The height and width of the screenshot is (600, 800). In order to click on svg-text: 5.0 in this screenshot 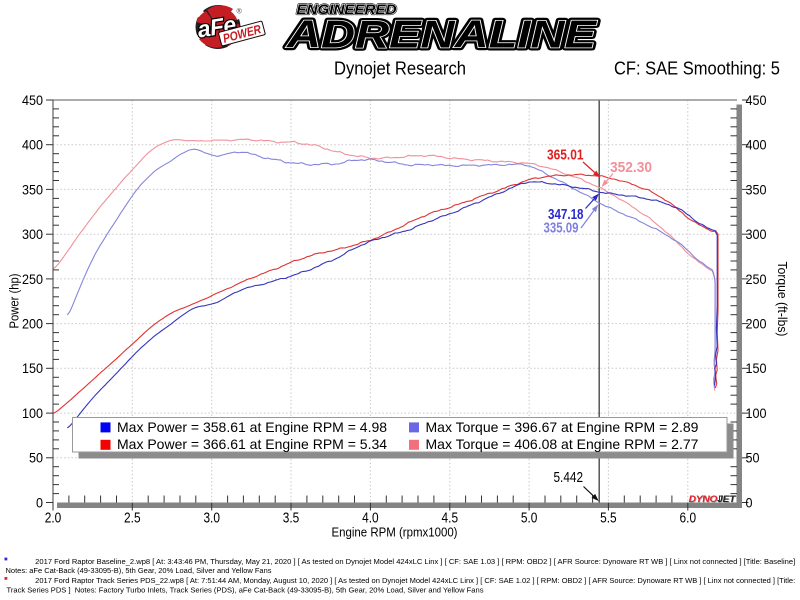, I will do `click(529, 519)`.